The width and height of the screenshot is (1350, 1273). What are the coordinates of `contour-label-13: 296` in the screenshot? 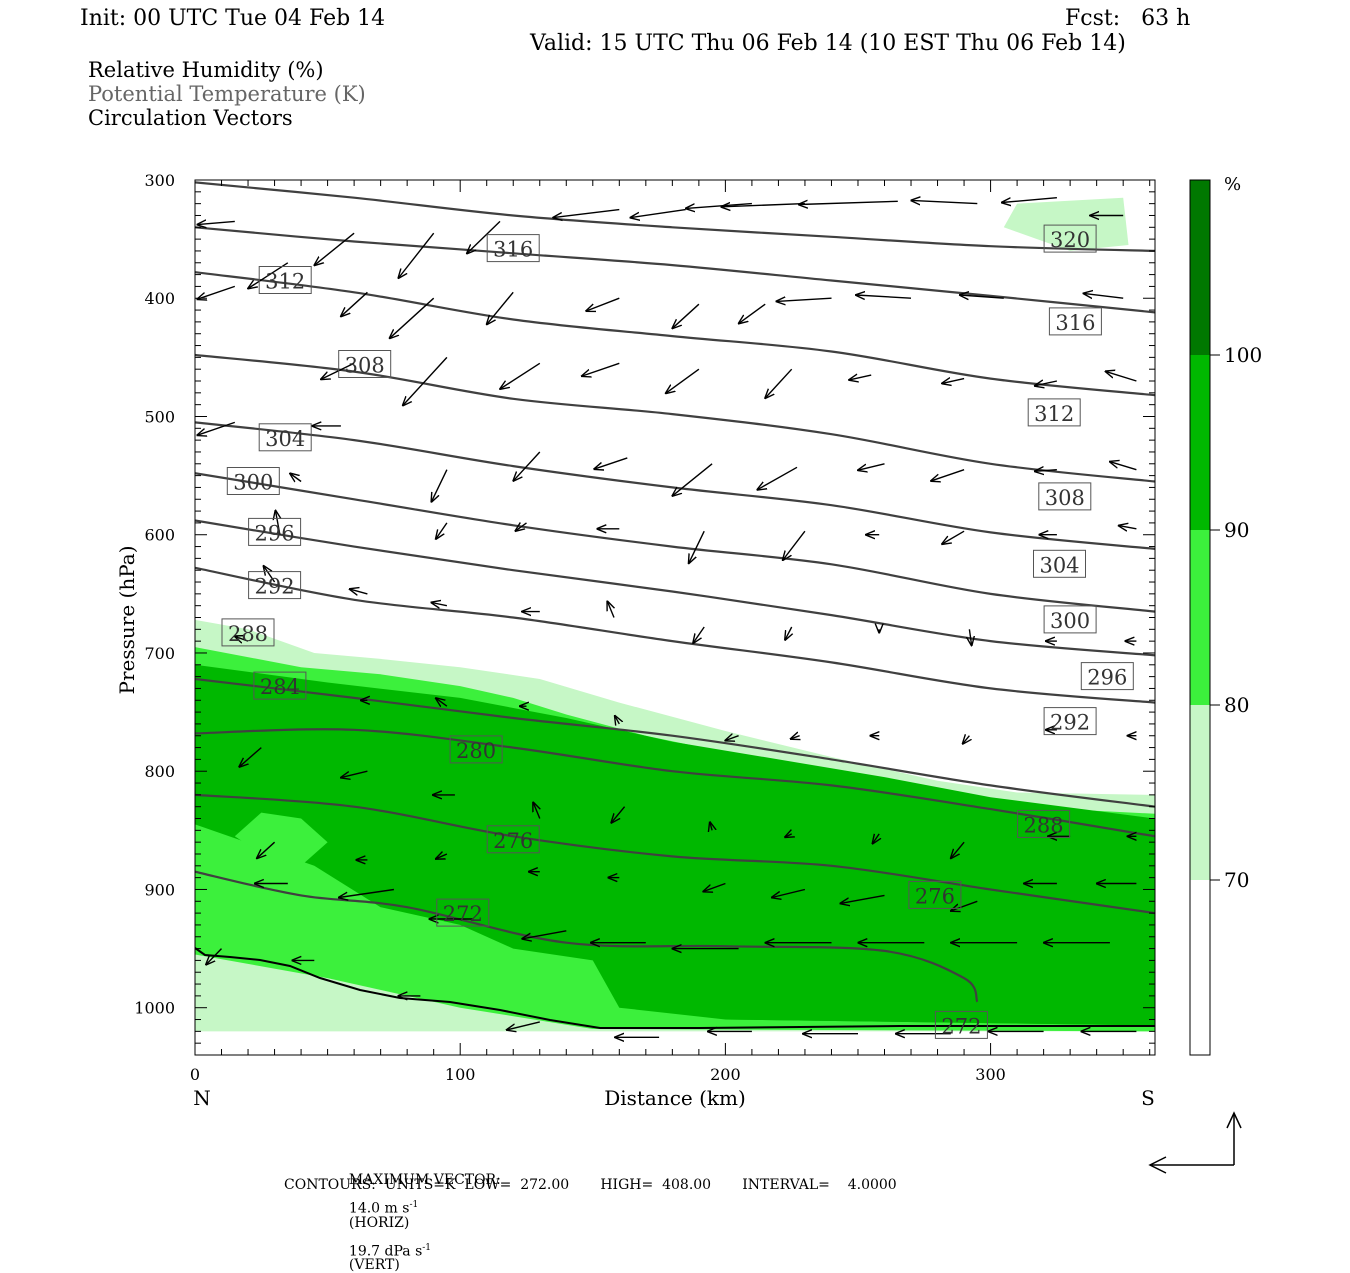 It's located at (1107, 676).